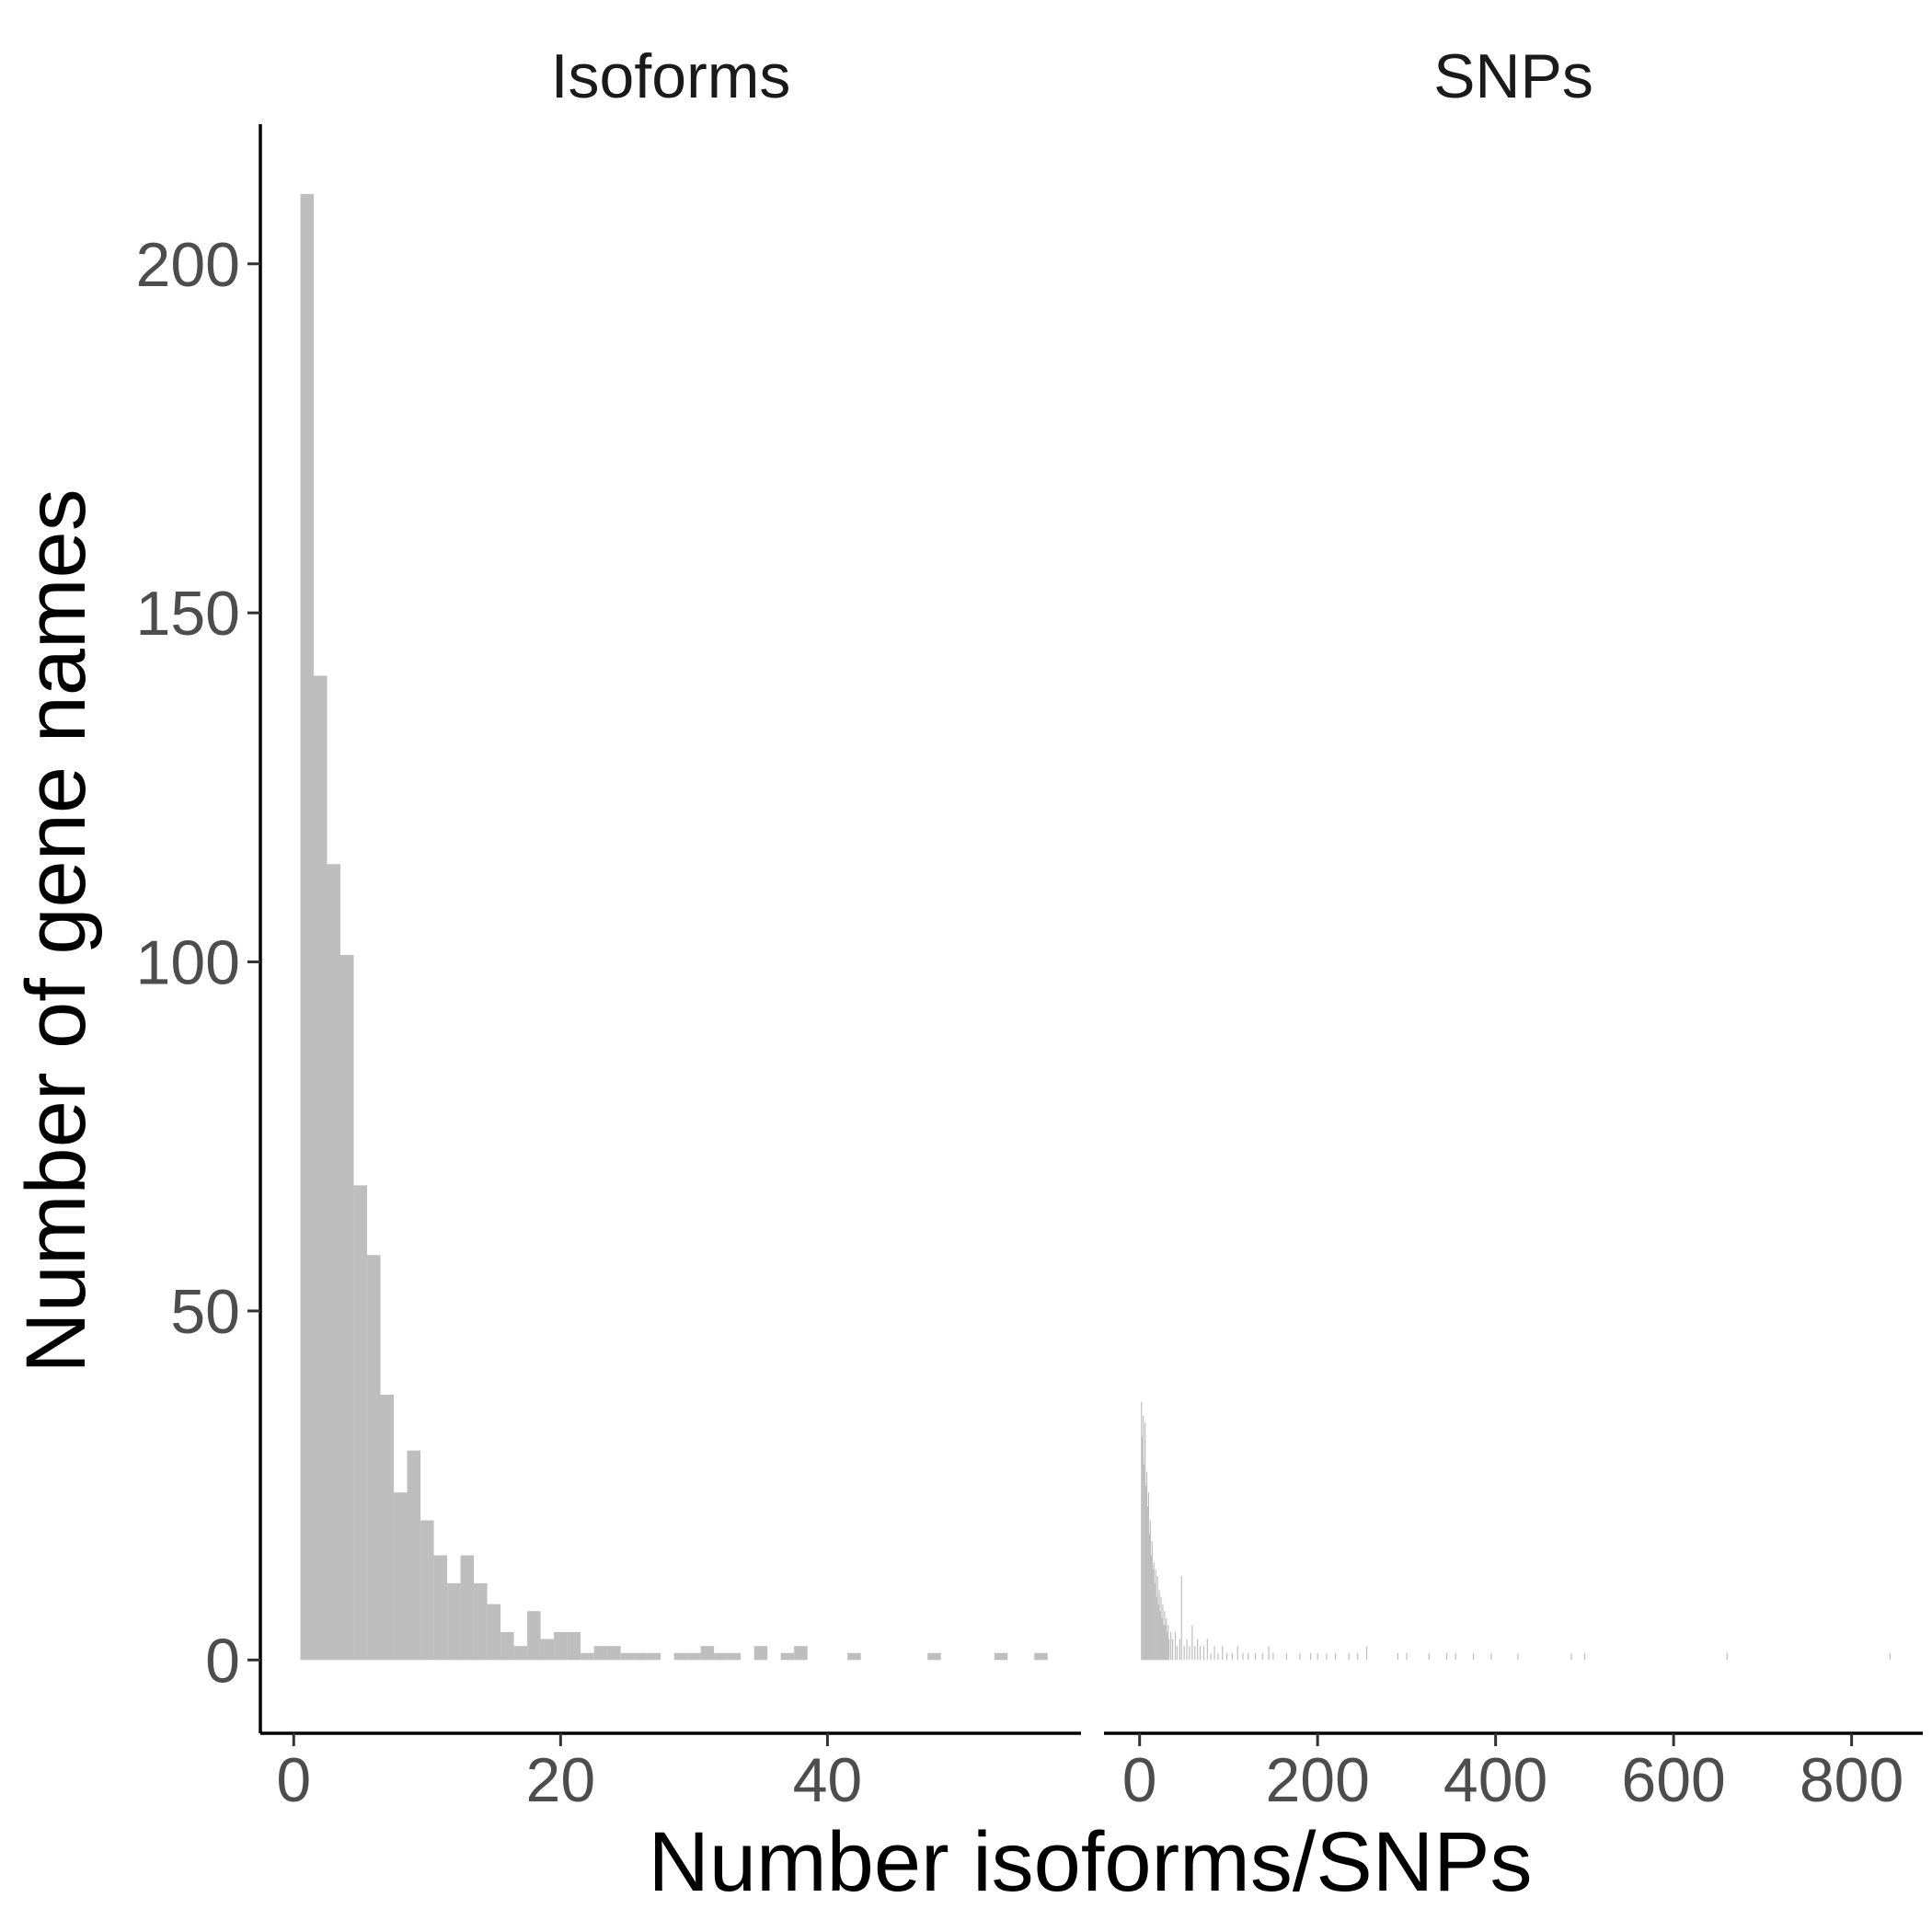 The image size is (1932, 1932). Describe the element at coordinates (1090, 1862) in the screenshot. I see `x-axis-title: Number isoforms/SNPs` at that location.